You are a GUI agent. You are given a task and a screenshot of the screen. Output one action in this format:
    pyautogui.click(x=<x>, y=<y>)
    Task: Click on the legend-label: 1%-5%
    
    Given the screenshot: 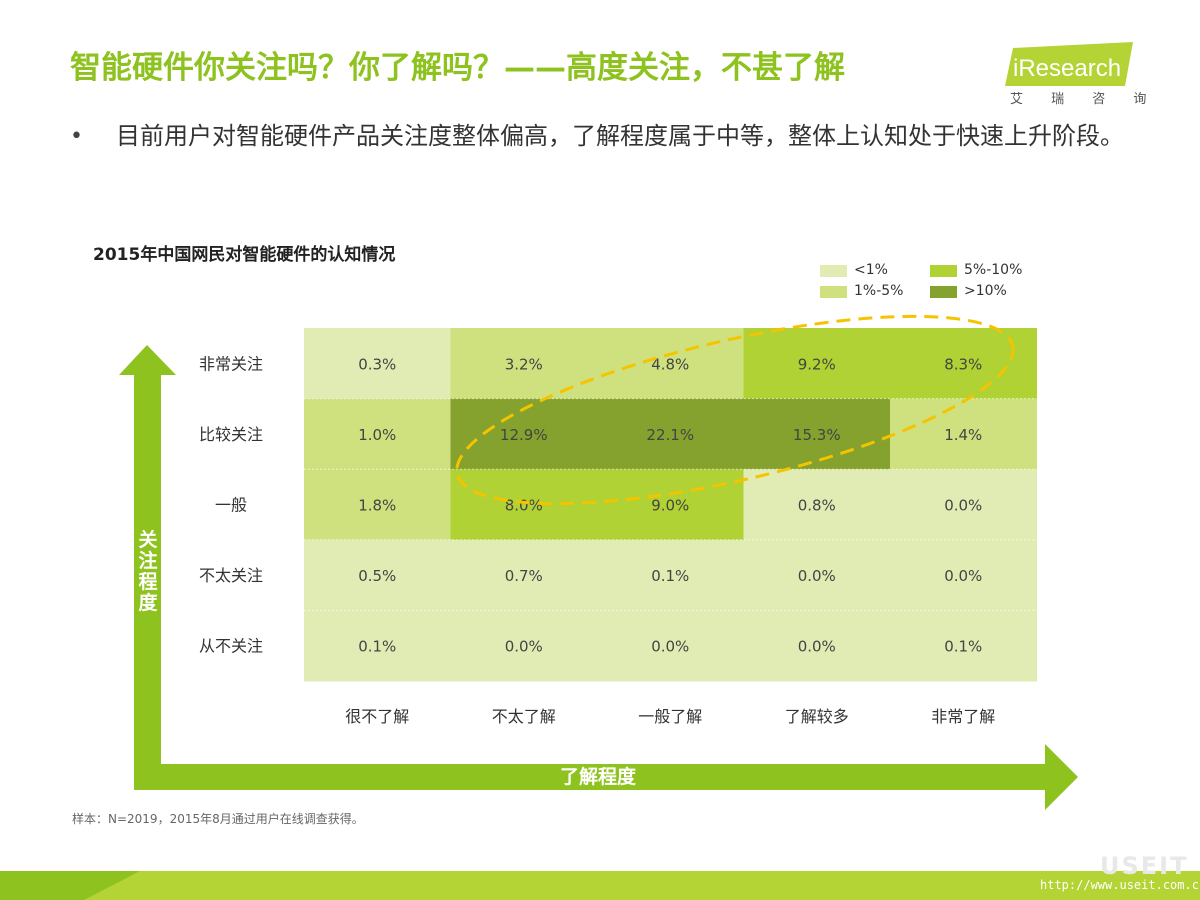 What is the action you would take?
    pyautogui.click(x=879, y=291)
    